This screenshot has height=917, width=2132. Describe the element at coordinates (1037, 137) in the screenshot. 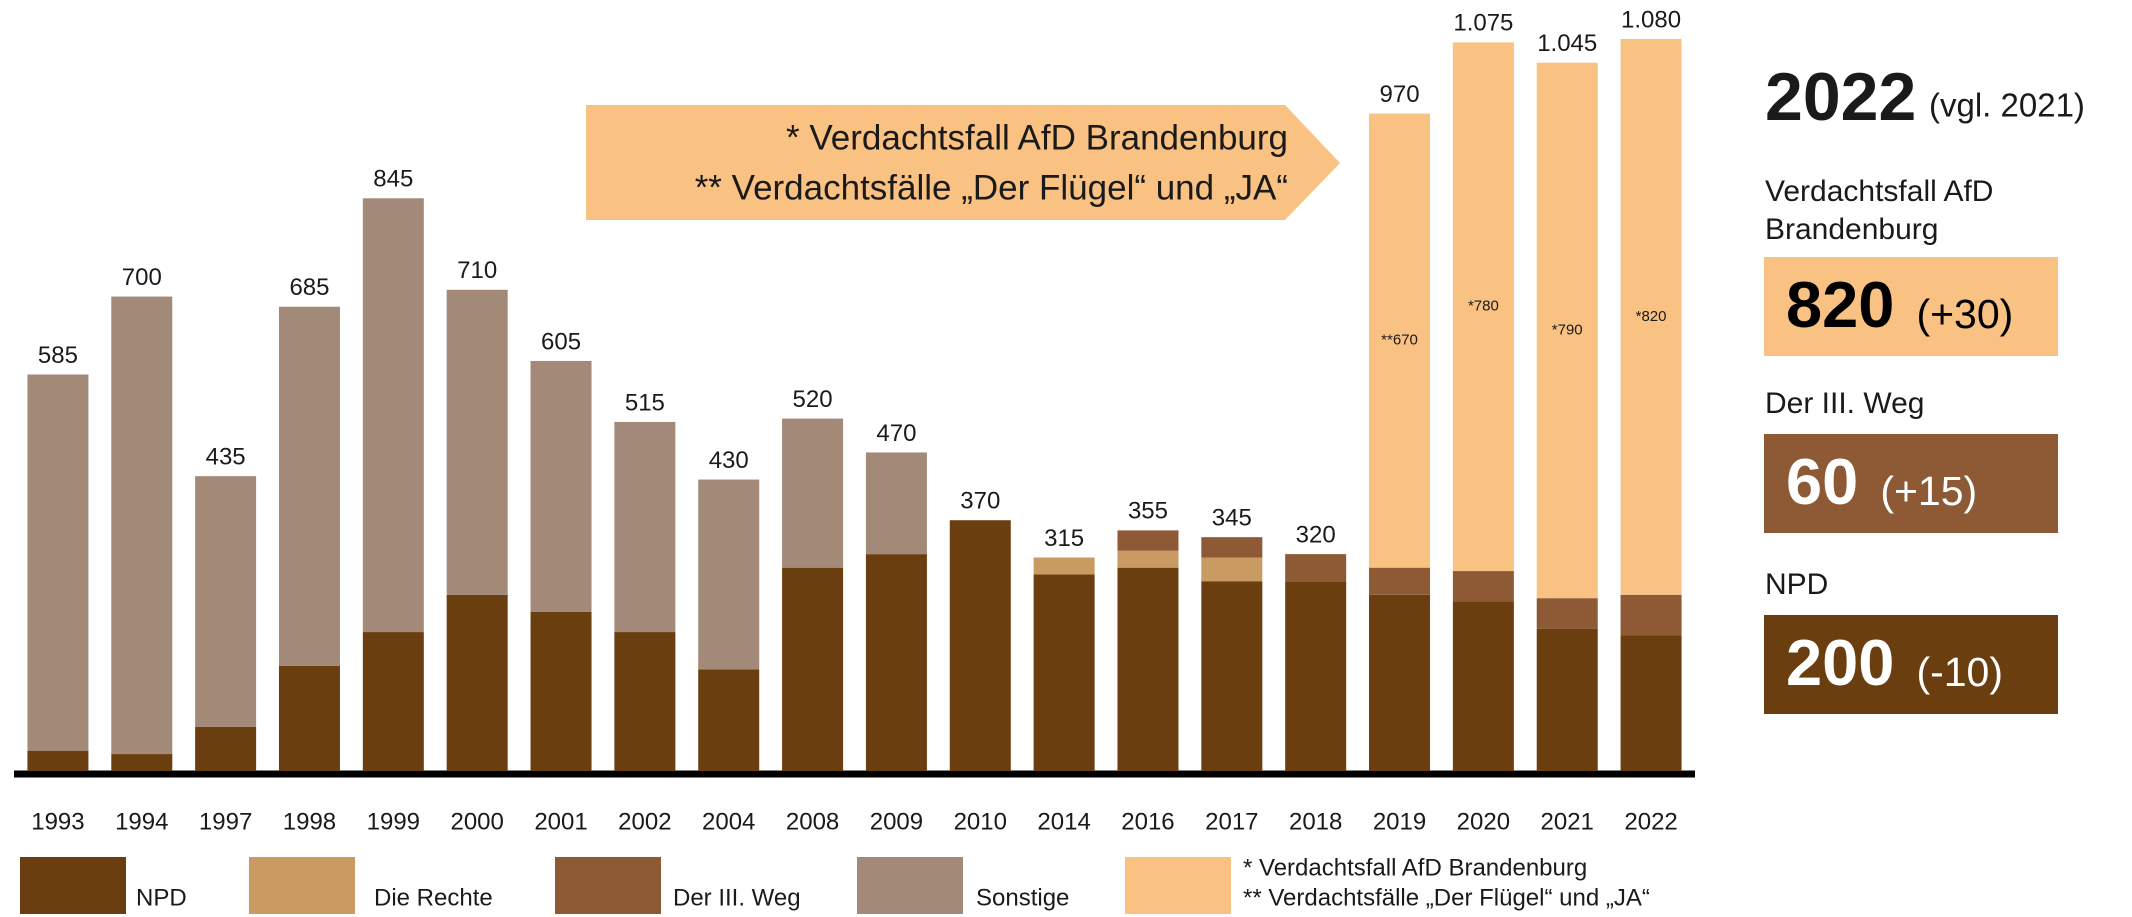

I see `callout-line: * Verdachtsfall AfD Brandenburg` at that location.